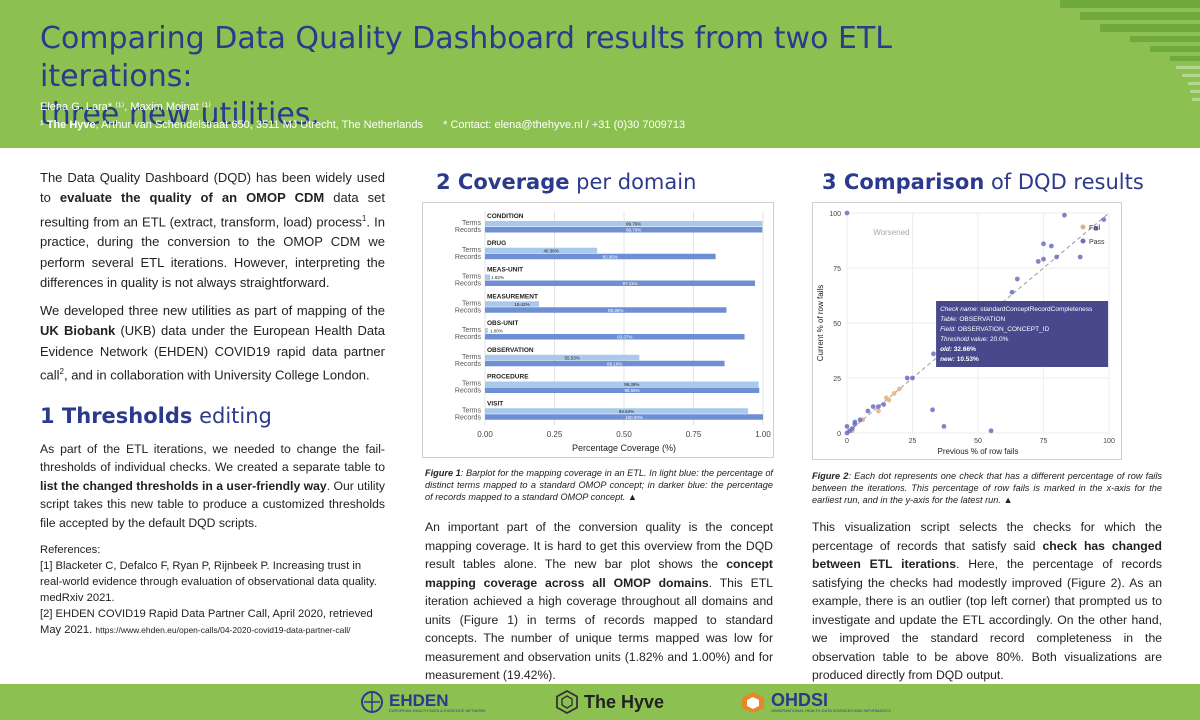 The image size is (1200, 720). What do you see at coordinates (948, 359) in the screenshot?
I see `tooltip-key: new:` at bounding box center [948, 359].